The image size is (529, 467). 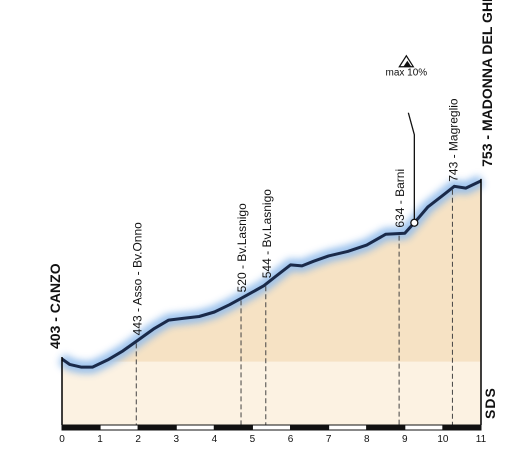 I want to click on waypoint-label: 520 - Bv.Lasnigo, so click(x=242, y=247).